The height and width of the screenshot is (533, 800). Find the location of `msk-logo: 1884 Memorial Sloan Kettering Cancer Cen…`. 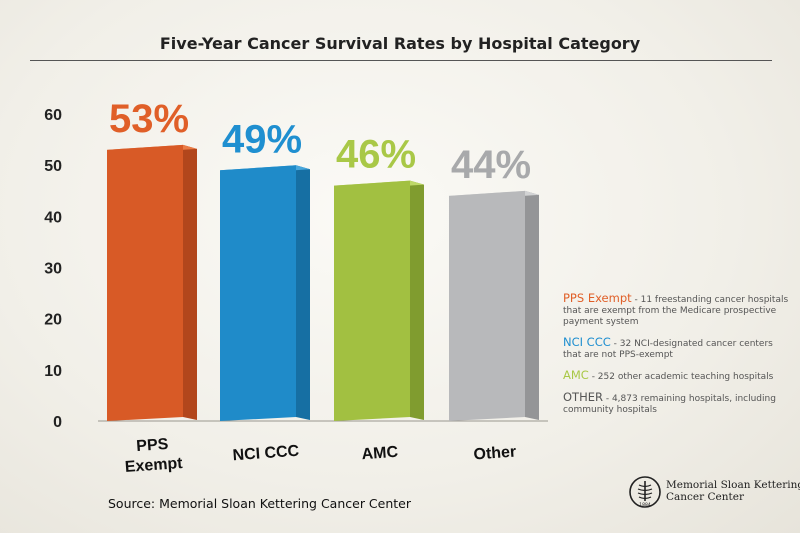

msk-logo: 1884 Memorial Sloan Kettering Cancer Cen… is located at coordinates (714, 495).